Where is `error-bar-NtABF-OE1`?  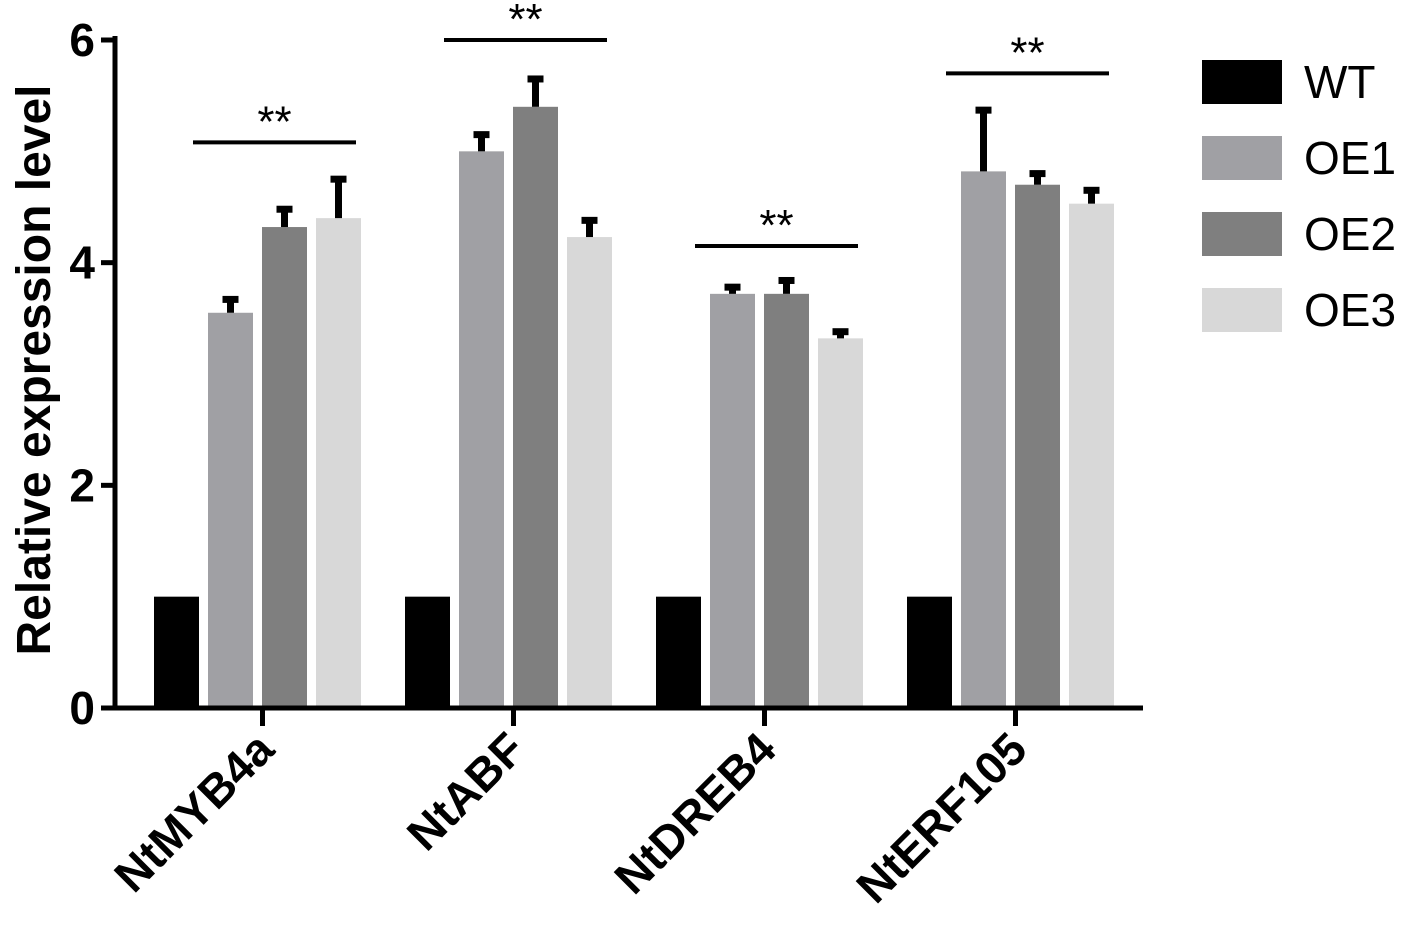 error-bar-NtABF-OE1 is located at coordinates (481, 141).